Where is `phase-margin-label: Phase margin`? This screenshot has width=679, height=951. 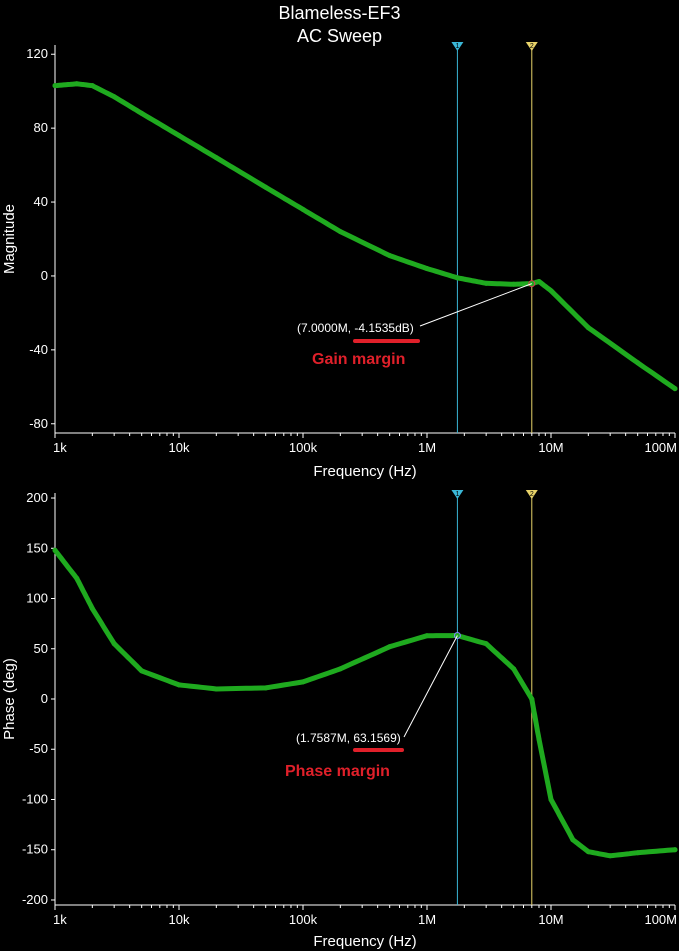 phase-margin-label: Phase margin is located at coordinates (337, 771).